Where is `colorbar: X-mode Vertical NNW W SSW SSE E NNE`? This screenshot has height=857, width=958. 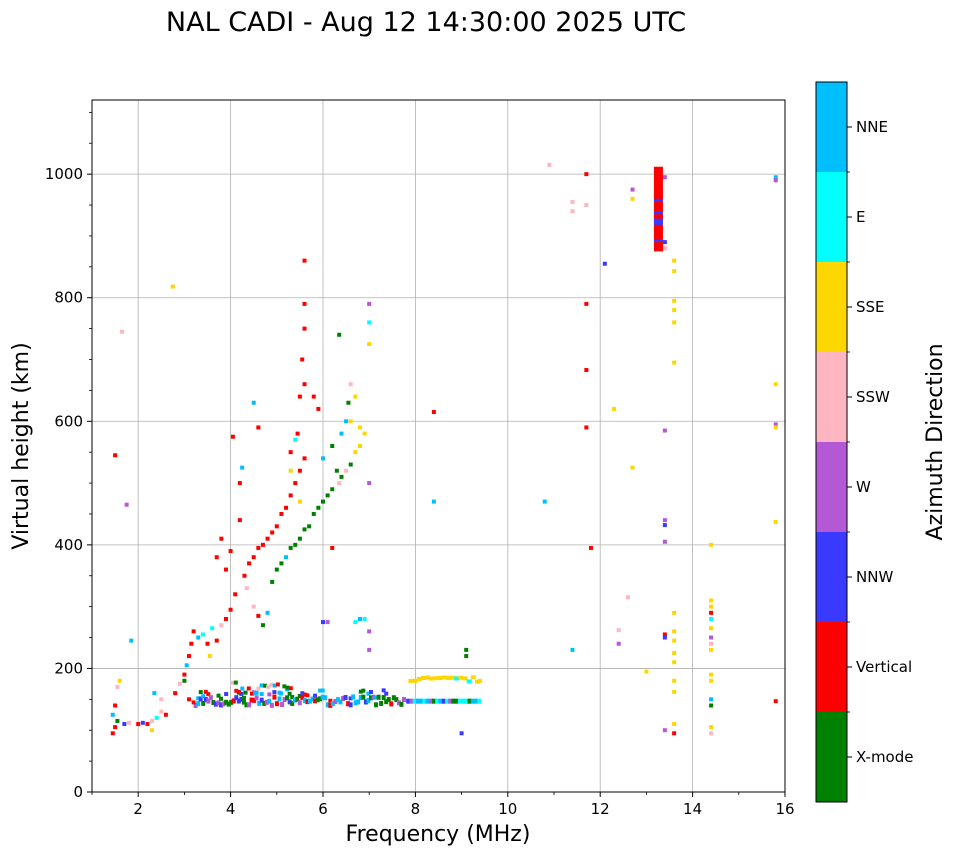
colorbar: X-mode Vertical NNW W SSW SSE E NNE is located at coordinates (864, 442).